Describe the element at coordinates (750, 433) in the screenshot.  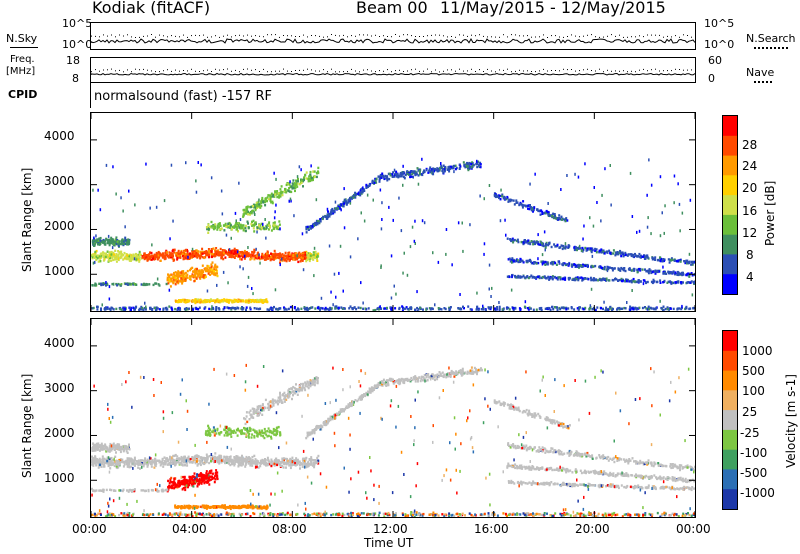
I see `velocity-cbar-tick-neg25: -25` at that location.